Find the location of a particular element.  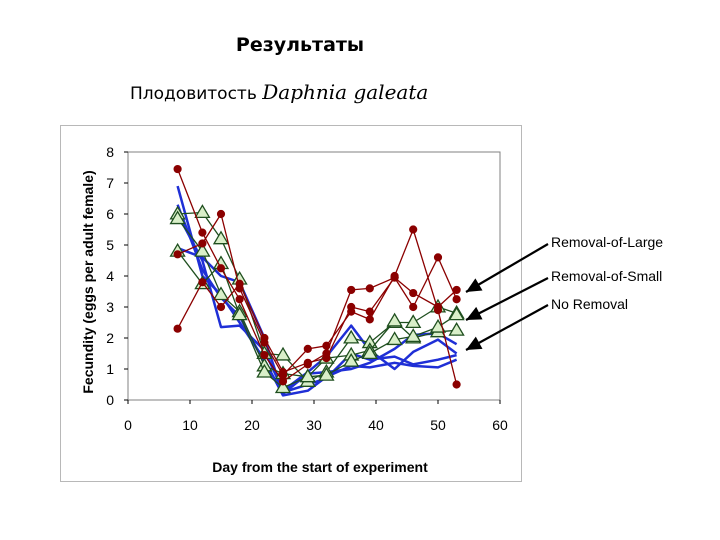

x-tick-label: 0 is located at coordinates (128, 425).